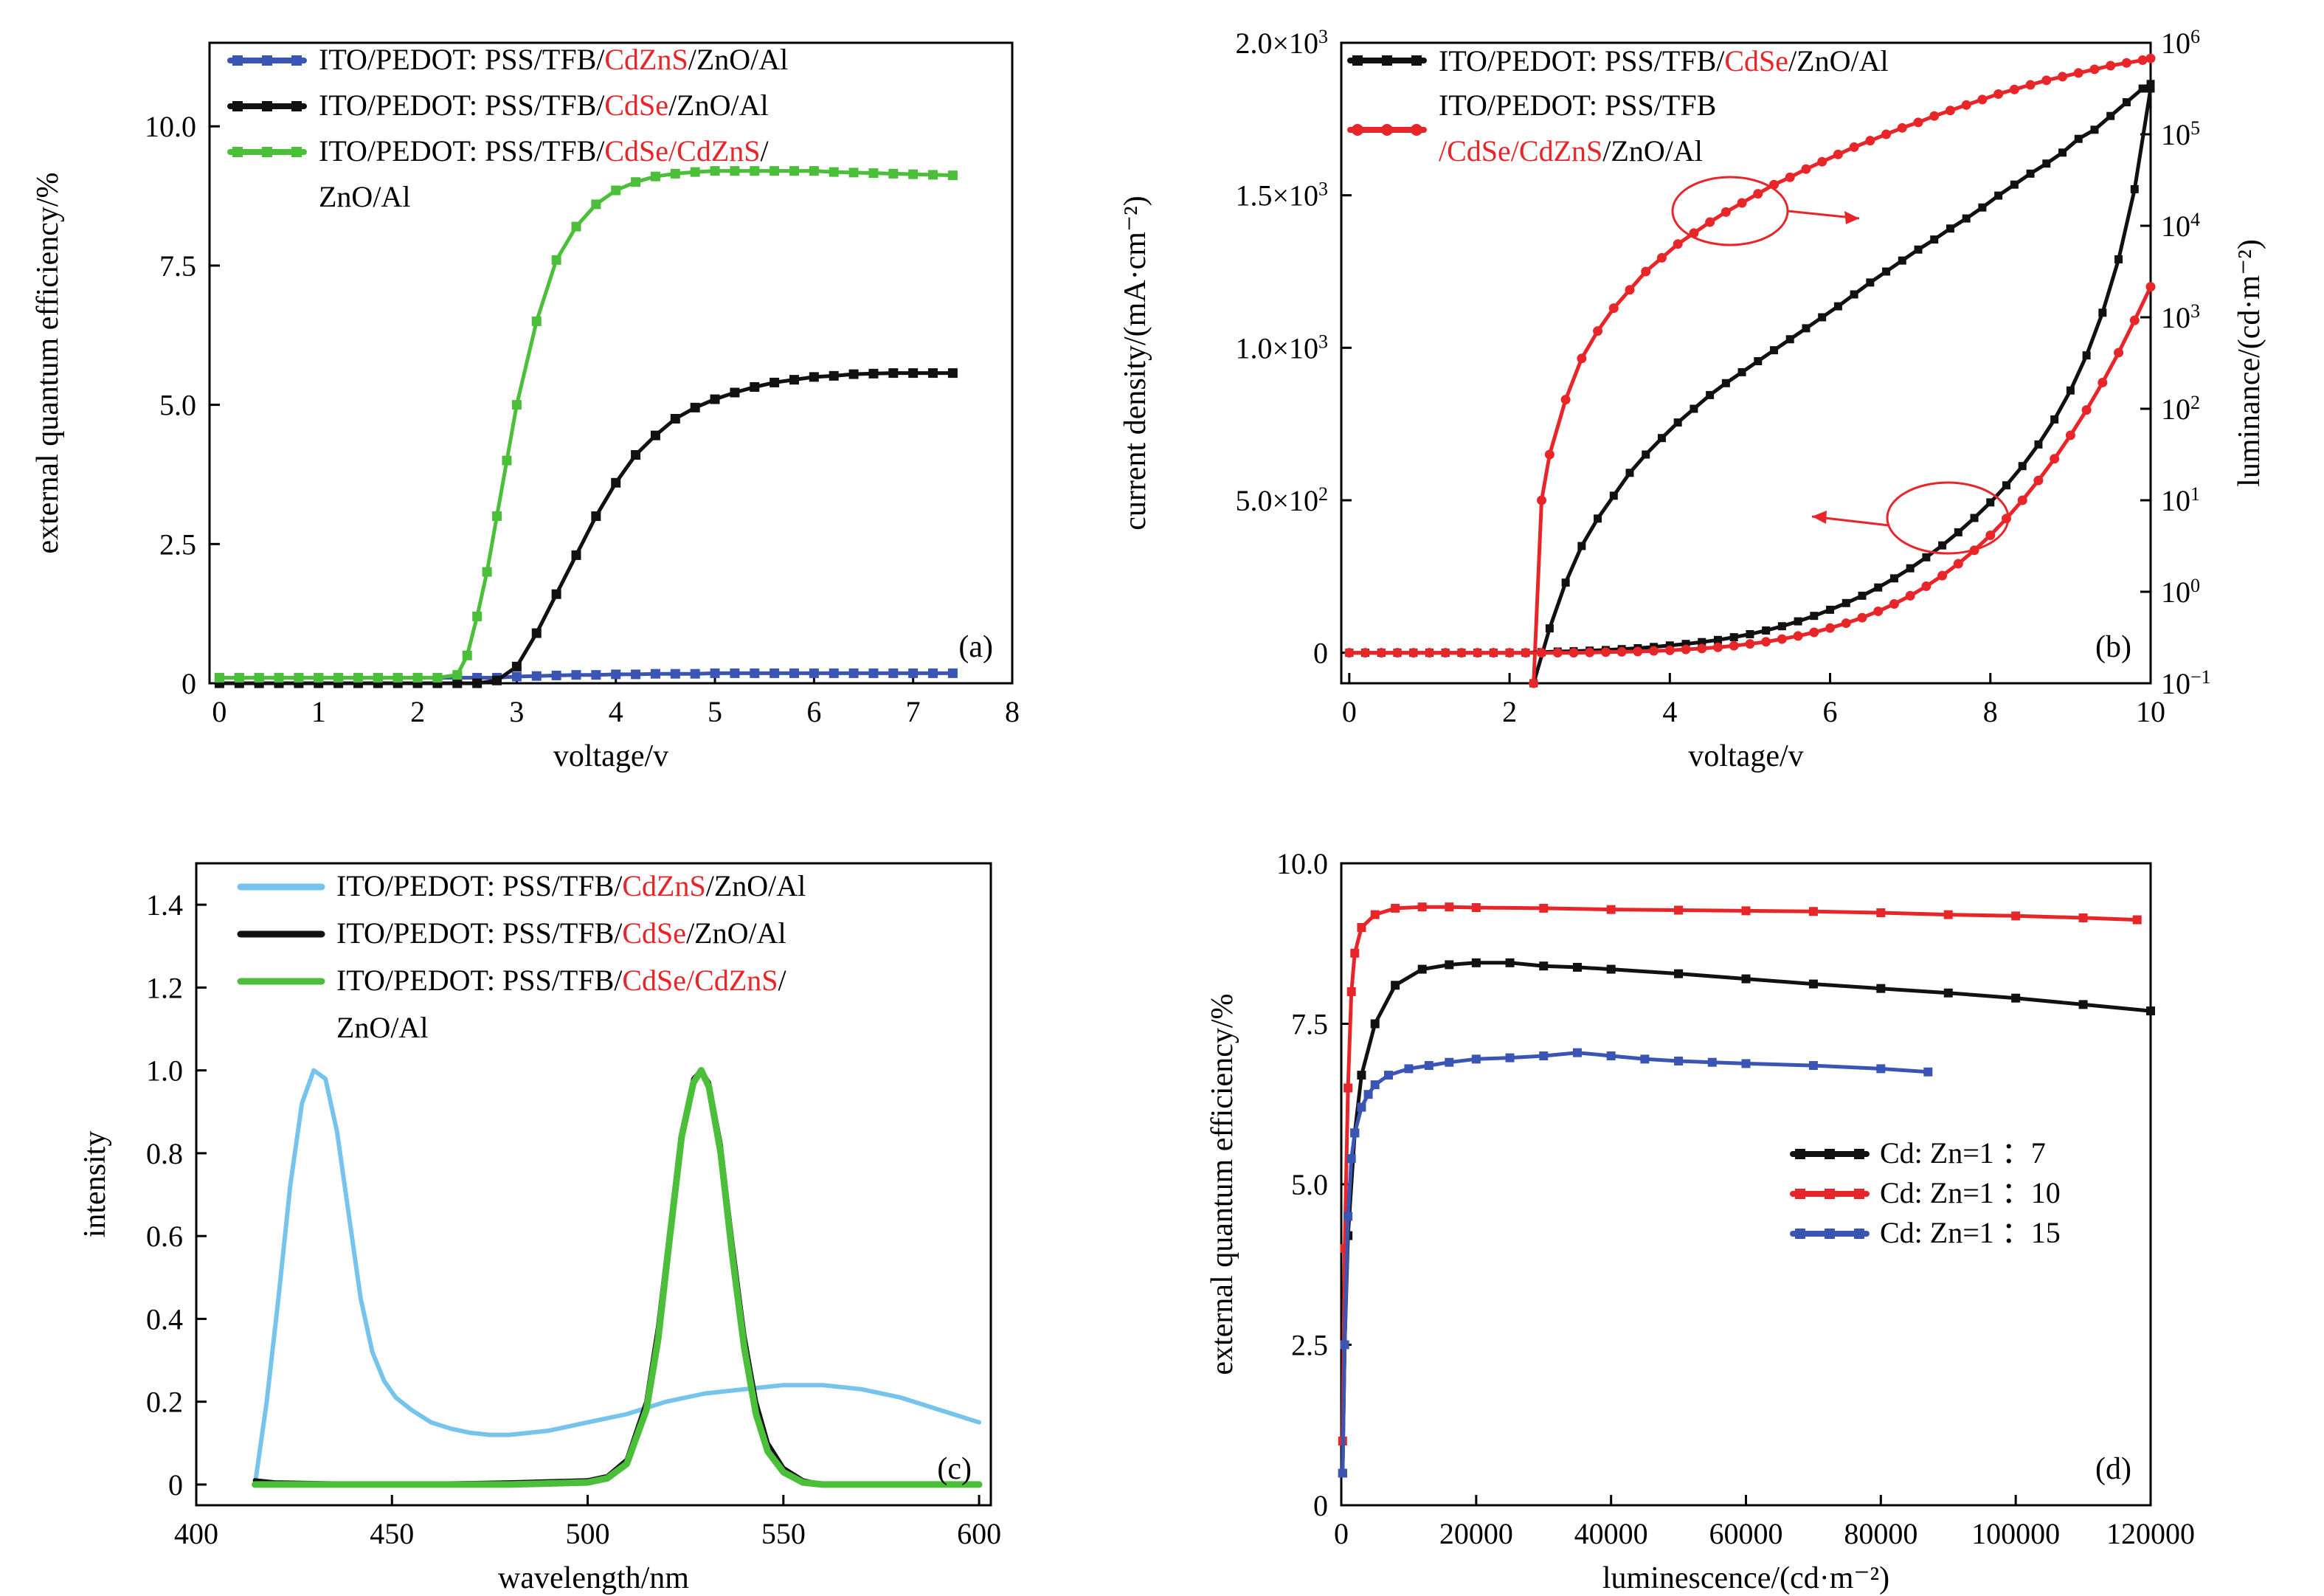  Describe the element at coordinates (177, 406) in the screenshot. I see `y-tick-label-a: 5.0` at that location.